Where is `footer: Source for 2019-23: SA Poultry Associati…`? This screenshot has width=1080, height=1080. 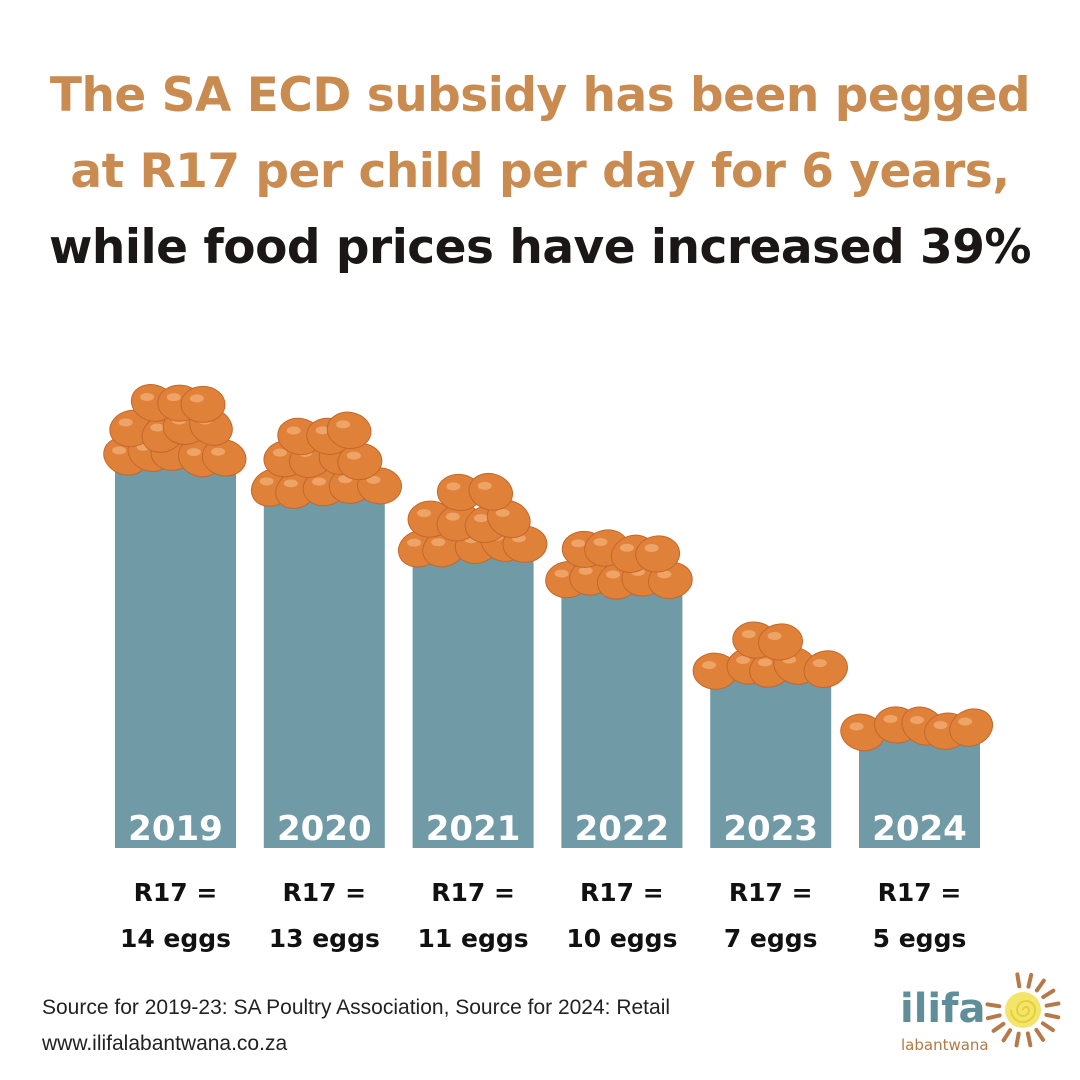 footer: Source for 2019-23: SA Poultry Associati… is located at coordinates (356, 1026).